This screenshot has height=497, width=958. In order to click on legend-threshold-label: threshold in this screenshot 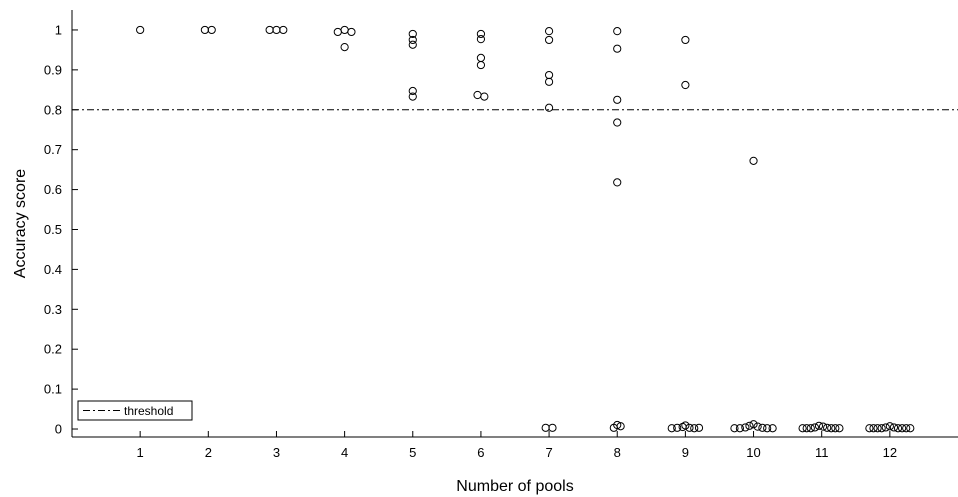, I will do `click(148, 411)`.